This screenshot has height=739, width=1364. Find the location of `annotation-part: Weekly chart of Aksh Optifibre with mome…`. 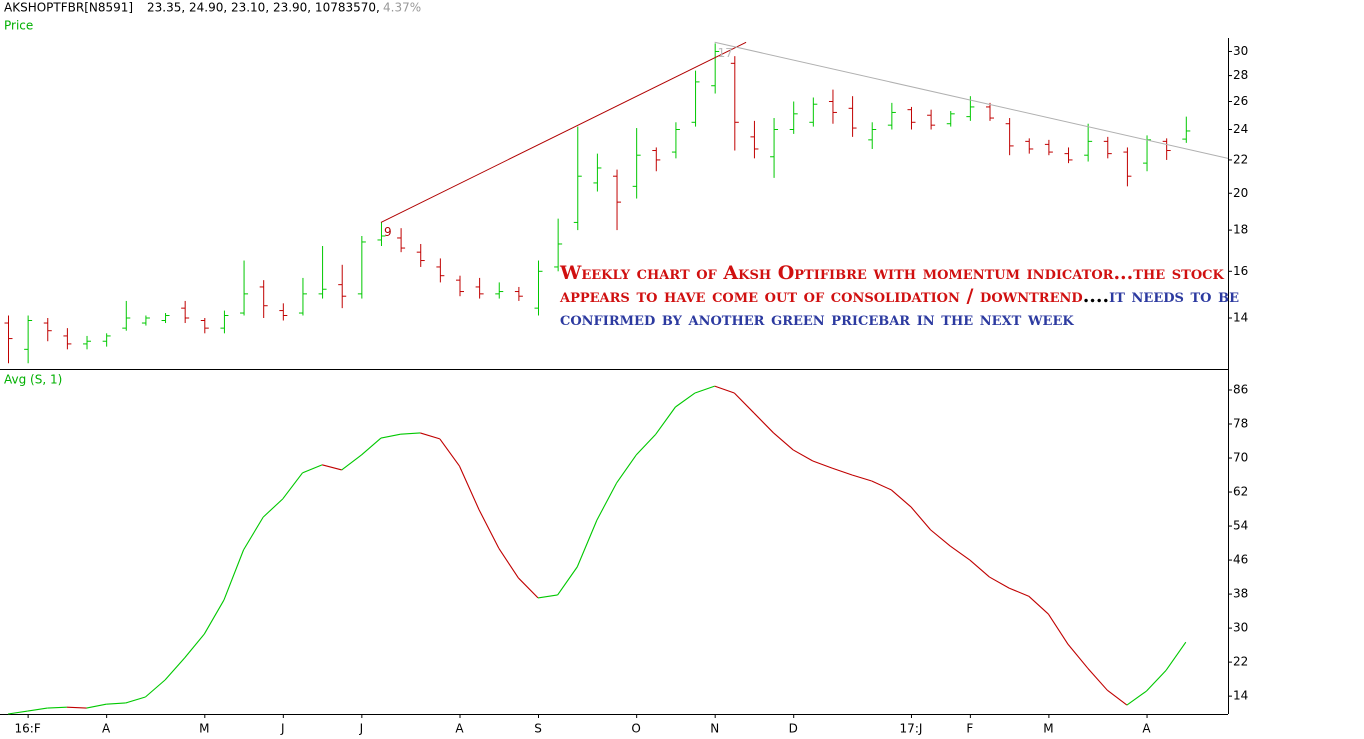

annotation-part: Weekly chart of Aksh Optifibre with mome… is located at coordinates (892, 284).